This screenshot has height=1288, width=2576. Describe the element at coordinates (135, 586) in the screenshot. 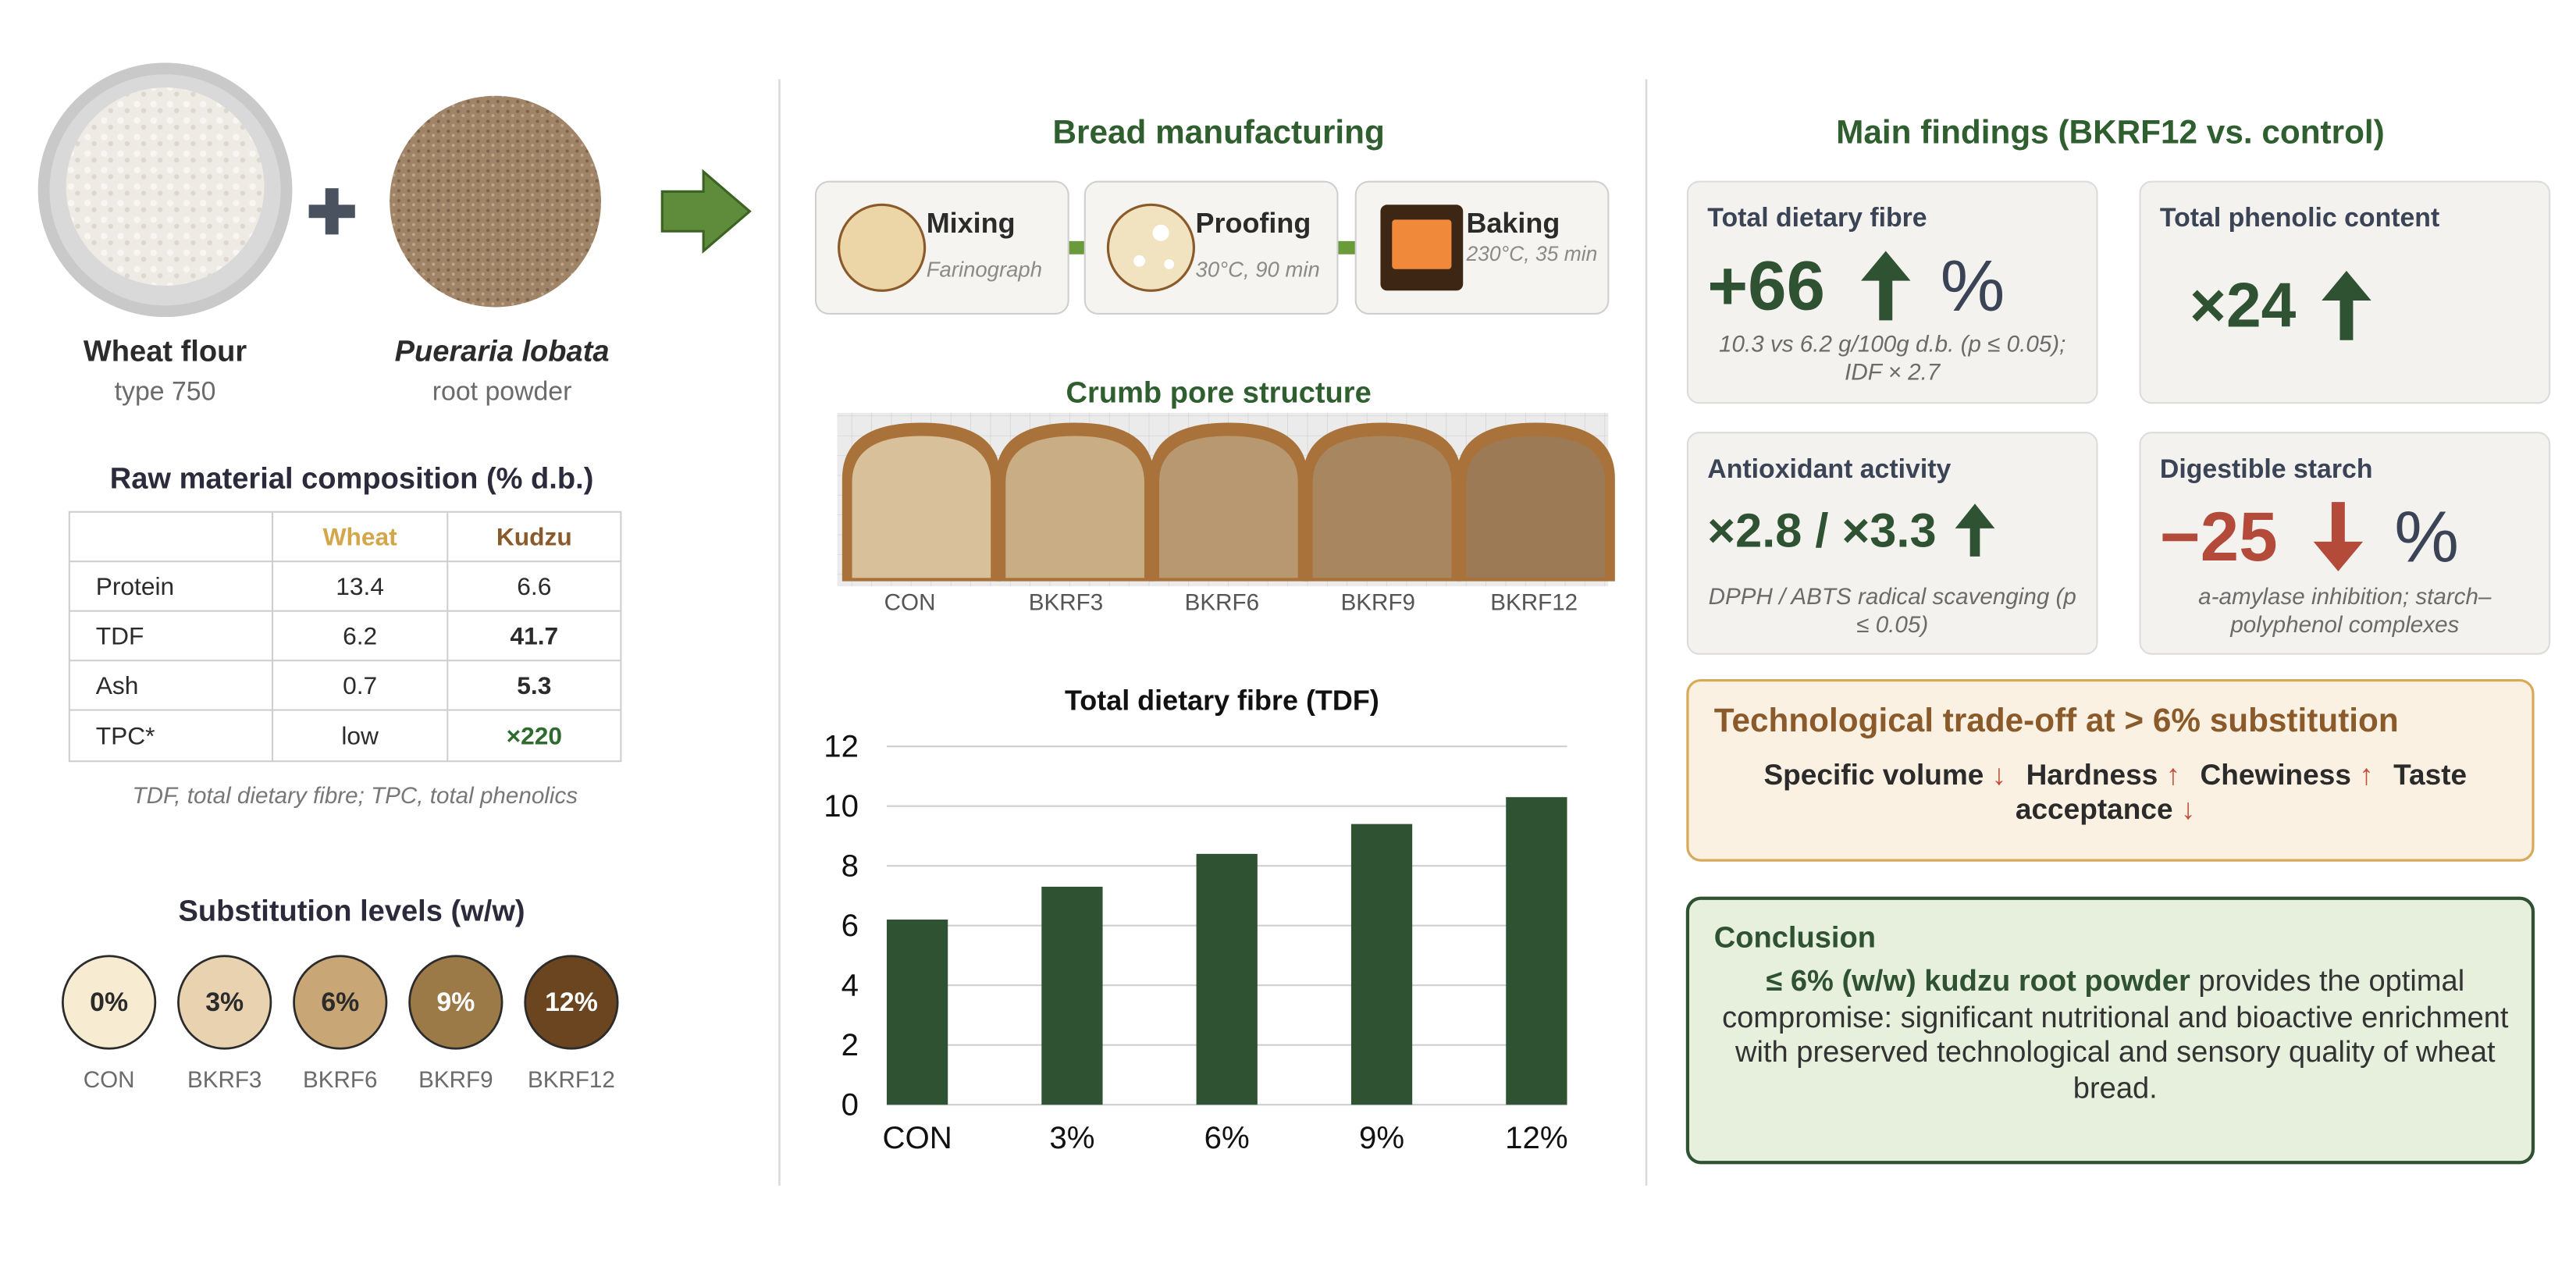

I see `table-cell: Protein` at that location.